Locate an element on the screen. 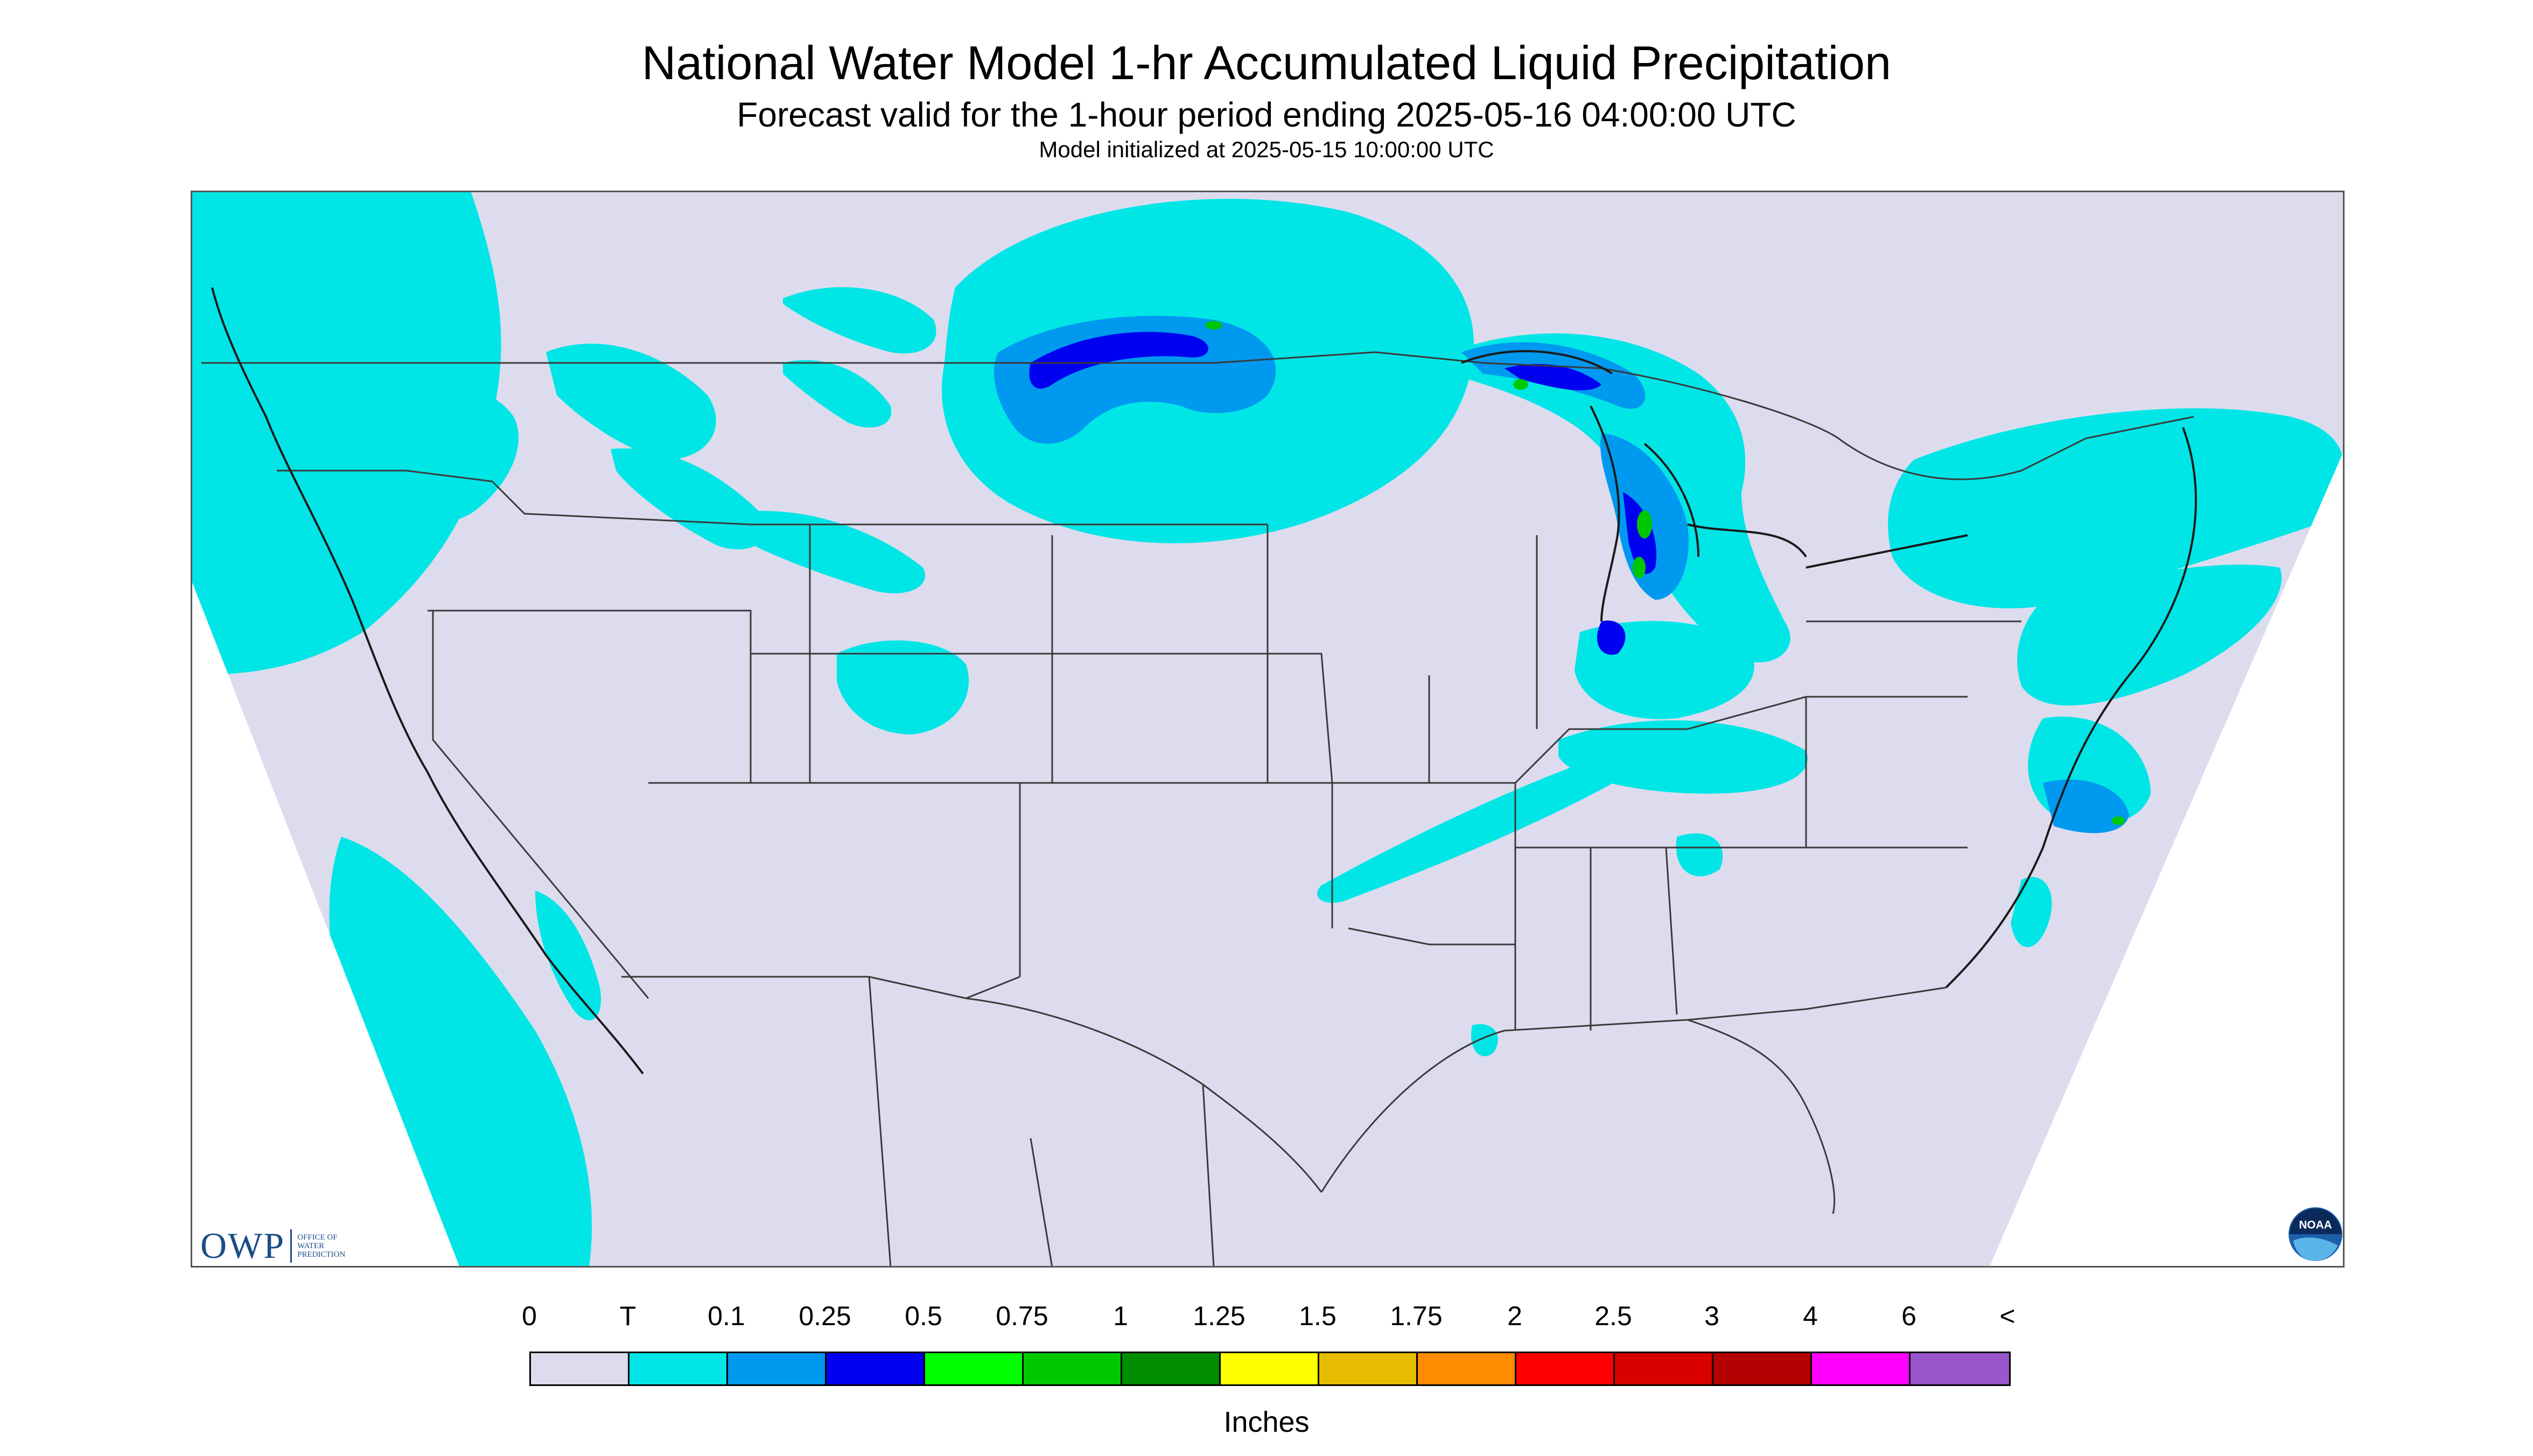 This screenshot has width=2533, height=1456. legend-label: 0.25 is located at coordinates (825, 1316).